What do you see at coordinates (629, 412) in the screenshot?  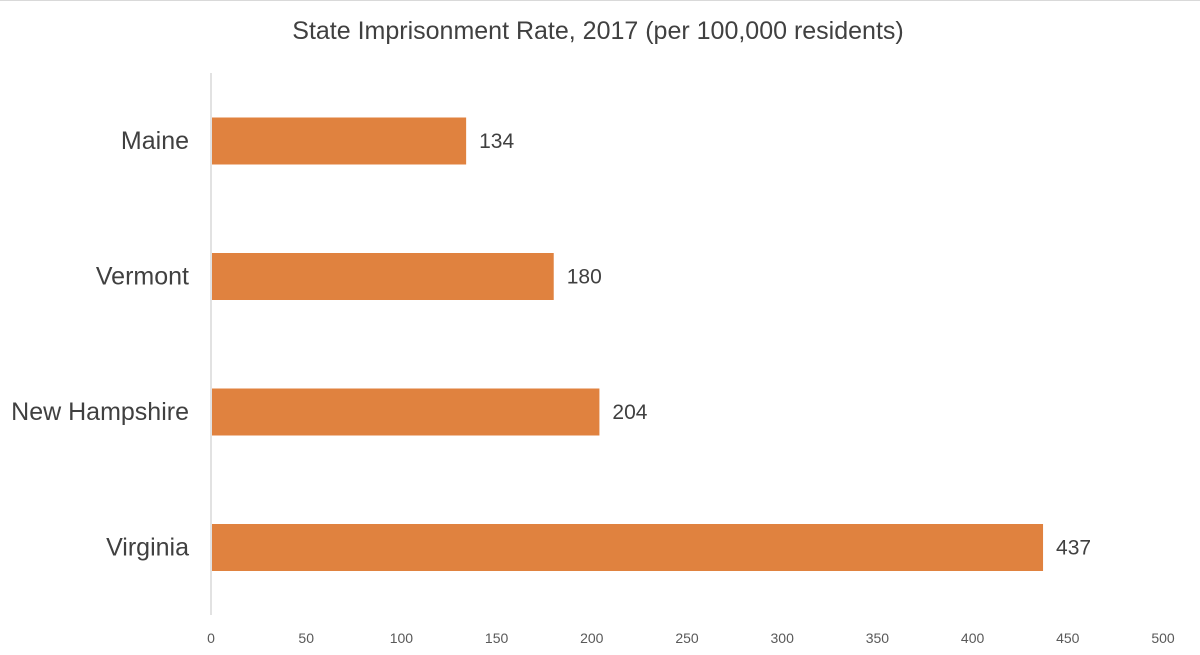 I see `data-label: 204` at bounding box center [629, 412].